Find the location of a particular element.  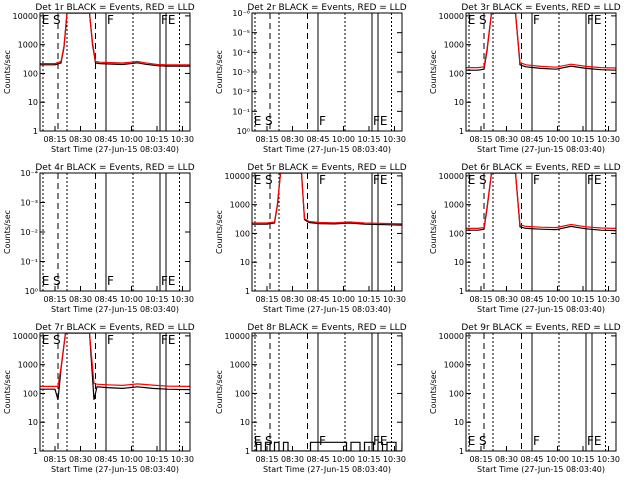

y-tick-label: 10⁻³ is located at coordinates (241, 72).